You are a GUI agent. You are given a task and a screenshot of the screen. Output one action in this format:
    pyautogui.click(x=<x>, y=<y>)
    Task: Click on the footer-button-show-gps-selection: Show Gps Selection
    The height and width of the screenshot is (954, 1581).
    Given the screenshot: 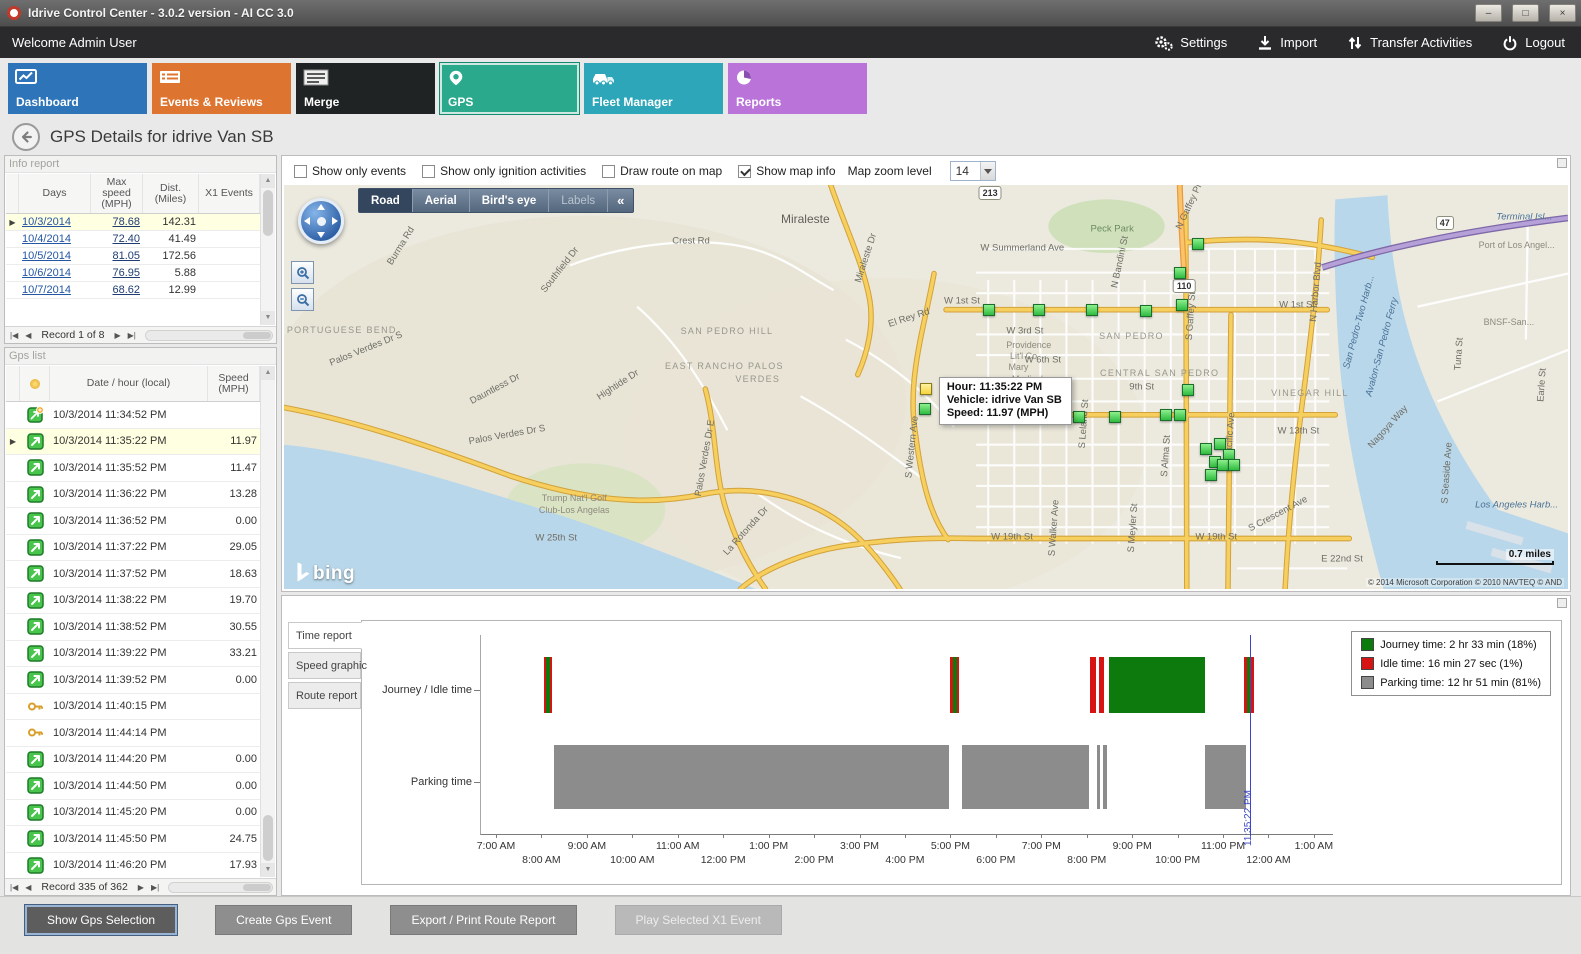 What is the action you would take?
    pyautogui.click(x=101, y=920)
    